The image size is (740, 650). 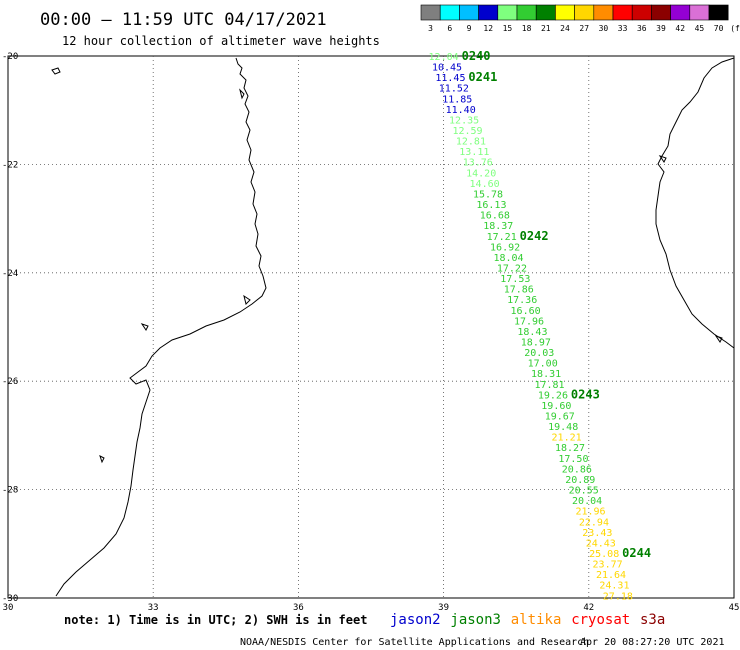 What do you see at coordinates (587, 501) in the screenshot?
I see `swh-value: 20.04` at bounding box center [587, 501].